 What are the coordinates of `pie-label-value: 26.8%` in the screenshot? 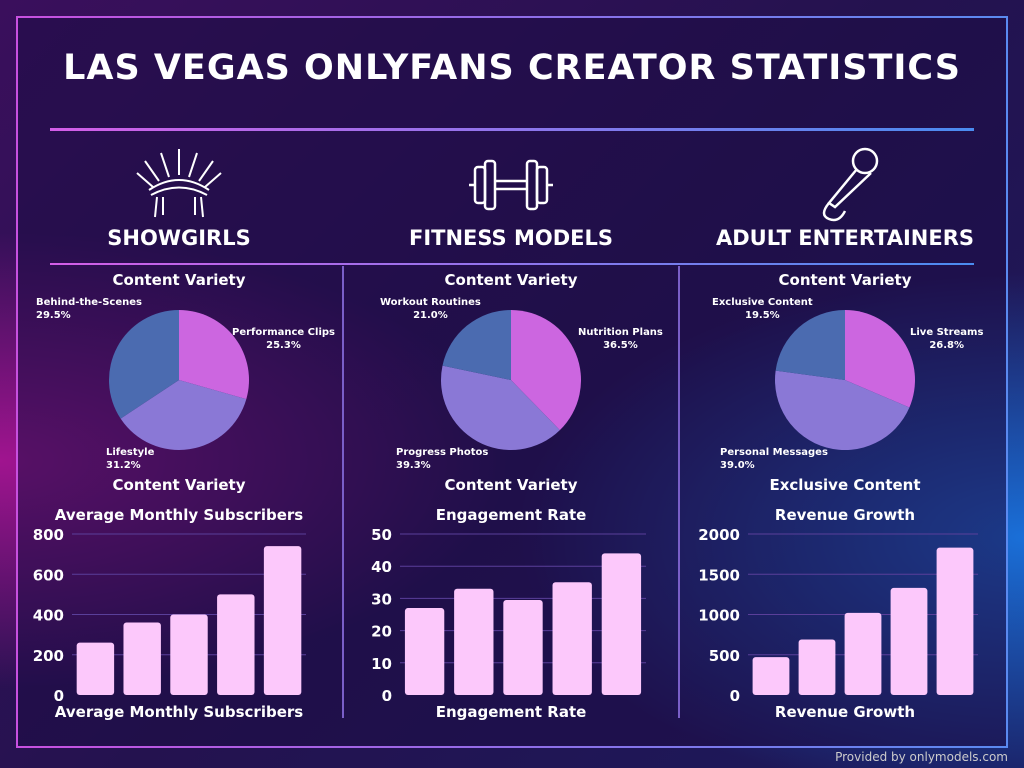 It's located at (947, 345).